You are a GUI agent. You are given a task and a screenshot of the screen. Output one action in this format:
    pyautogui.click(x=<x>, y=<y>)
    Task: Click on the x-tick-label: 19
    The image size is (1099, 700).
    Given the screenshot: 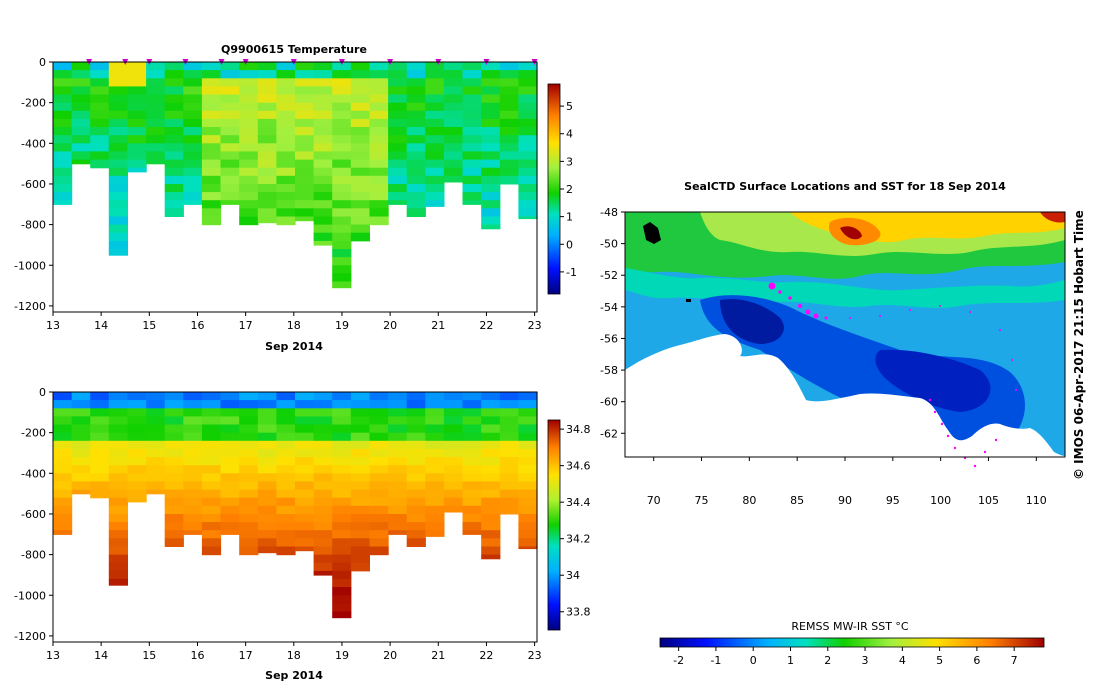 What is the action you would take?
    pyautogui.click(x=342, y=655)
    